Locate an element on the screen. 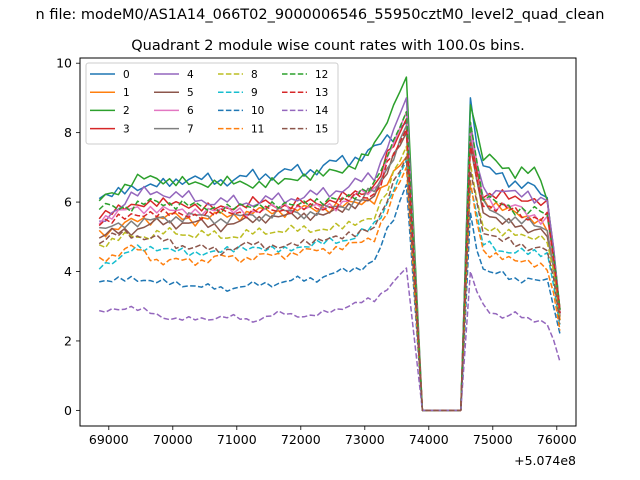 The image size is (640, 480). legend-label-9: 9 is located at coordinates (254, 93).